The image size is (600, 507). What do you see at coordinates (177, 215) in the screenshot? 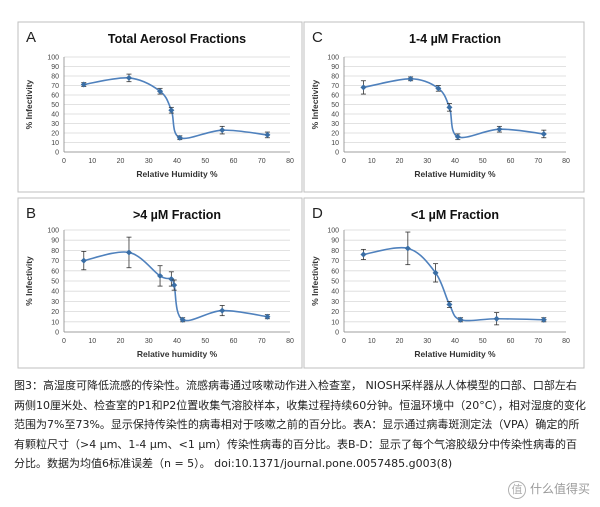
I see `chart-title: >4 µM Fraction` at bounding box center [177, 215].